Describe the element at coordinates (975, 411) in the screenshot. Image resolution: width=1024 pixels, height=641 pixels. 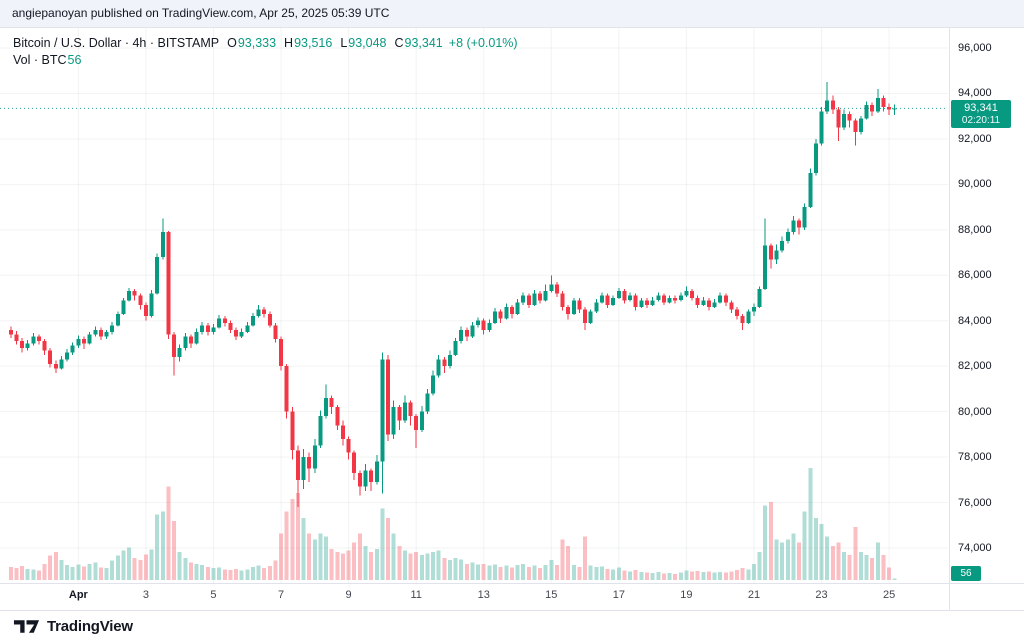
I see `price-scale-label: 80,000` at that location.